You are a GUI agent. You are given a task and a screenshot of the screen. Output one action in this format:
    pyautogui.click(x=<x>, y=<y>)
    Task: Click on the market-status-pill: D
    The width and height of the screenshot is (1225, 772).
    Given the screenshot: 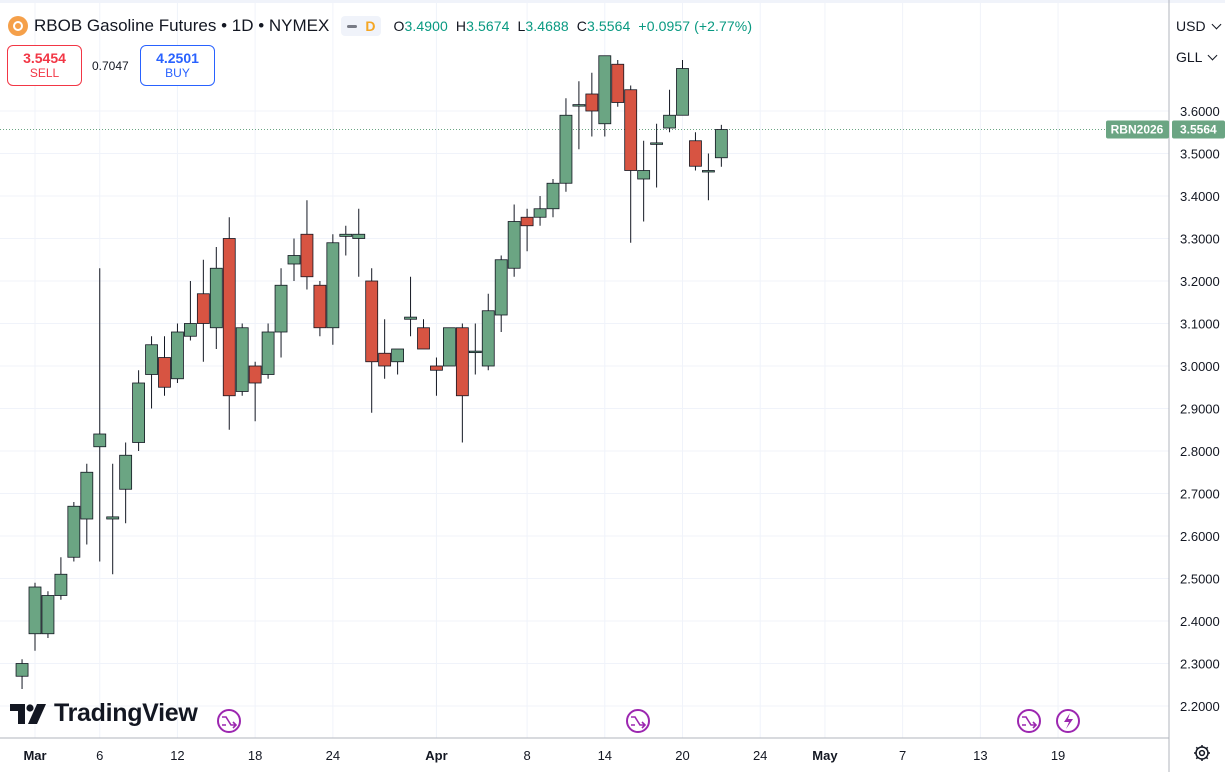 What is the action you would take?
    pyautogui.click(x=361, y=26)
    